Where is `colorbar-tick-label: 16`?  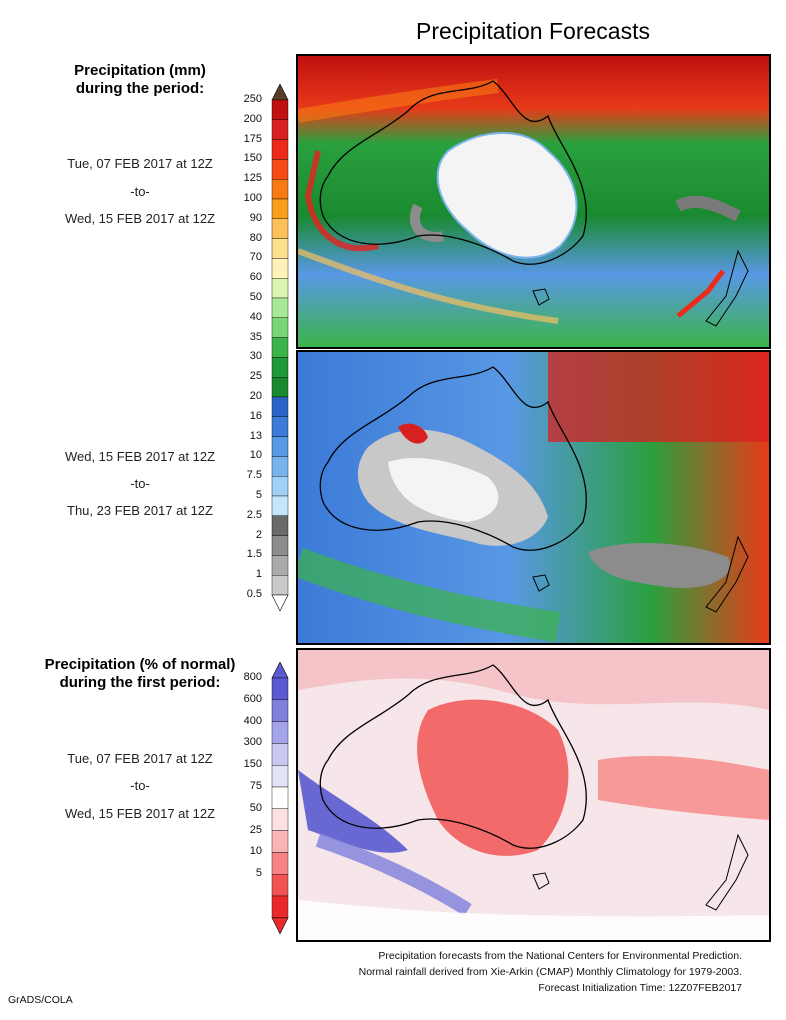
colorbar-tick-label: 16 is located at coordinates (255, 415).